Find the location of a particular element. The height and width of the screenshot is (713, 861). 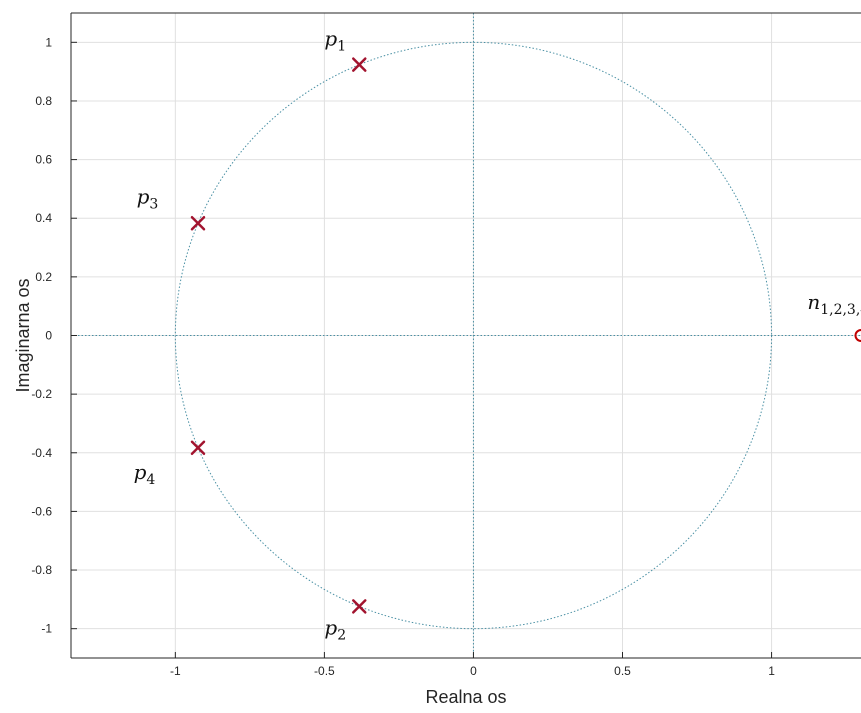

annotation-label: p2 is located at coordinates (335, 630).